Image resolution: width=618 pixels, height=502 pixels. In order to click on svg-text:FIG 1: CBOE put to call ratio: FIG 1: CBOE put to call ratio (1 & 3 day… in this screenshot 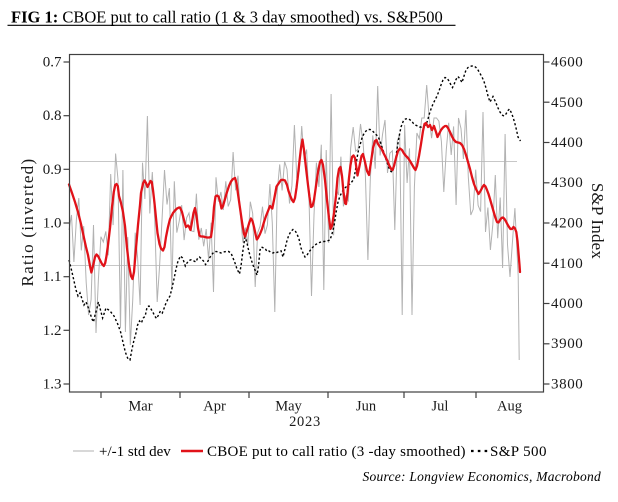, I will do `click(227, 17)`.